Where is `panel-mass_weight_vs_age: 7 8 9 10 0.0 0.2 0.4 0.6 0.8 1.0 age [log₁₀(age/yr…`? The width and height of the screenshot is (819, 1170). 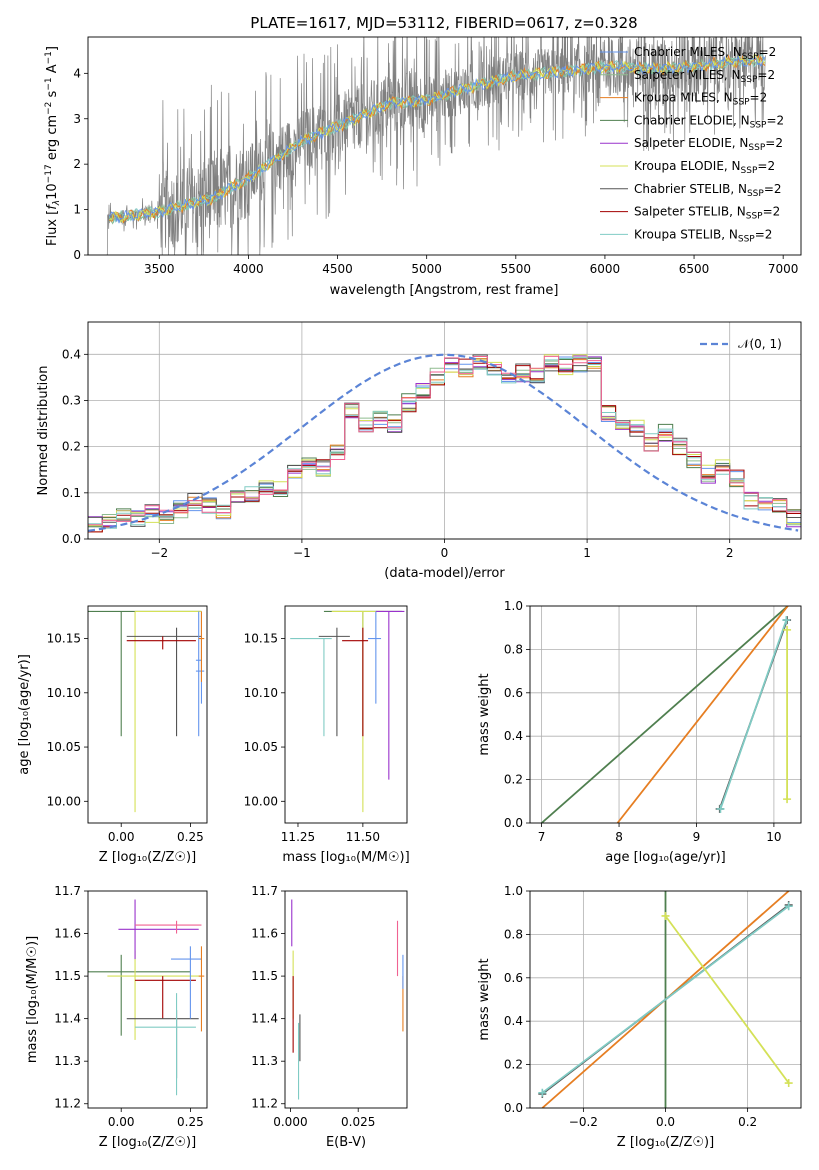 panel-mass_weight_vs_age: 7 8 9 10 0.0 0.2 0.4 0.6 0.8 1.0 age [log₁₀(age/yr… is located at coordinates (639, 732).